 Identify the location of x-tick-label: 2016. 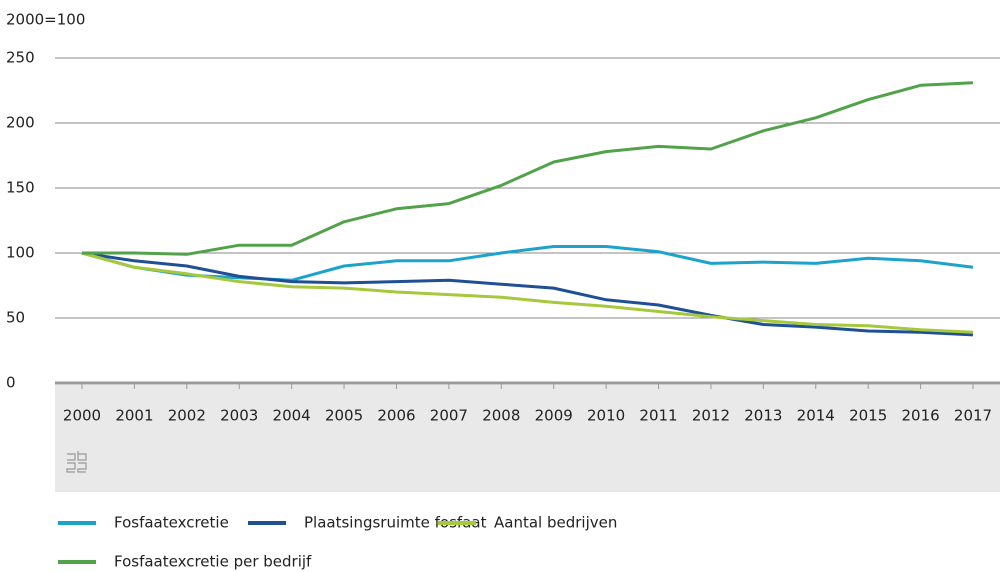
(920, 416).